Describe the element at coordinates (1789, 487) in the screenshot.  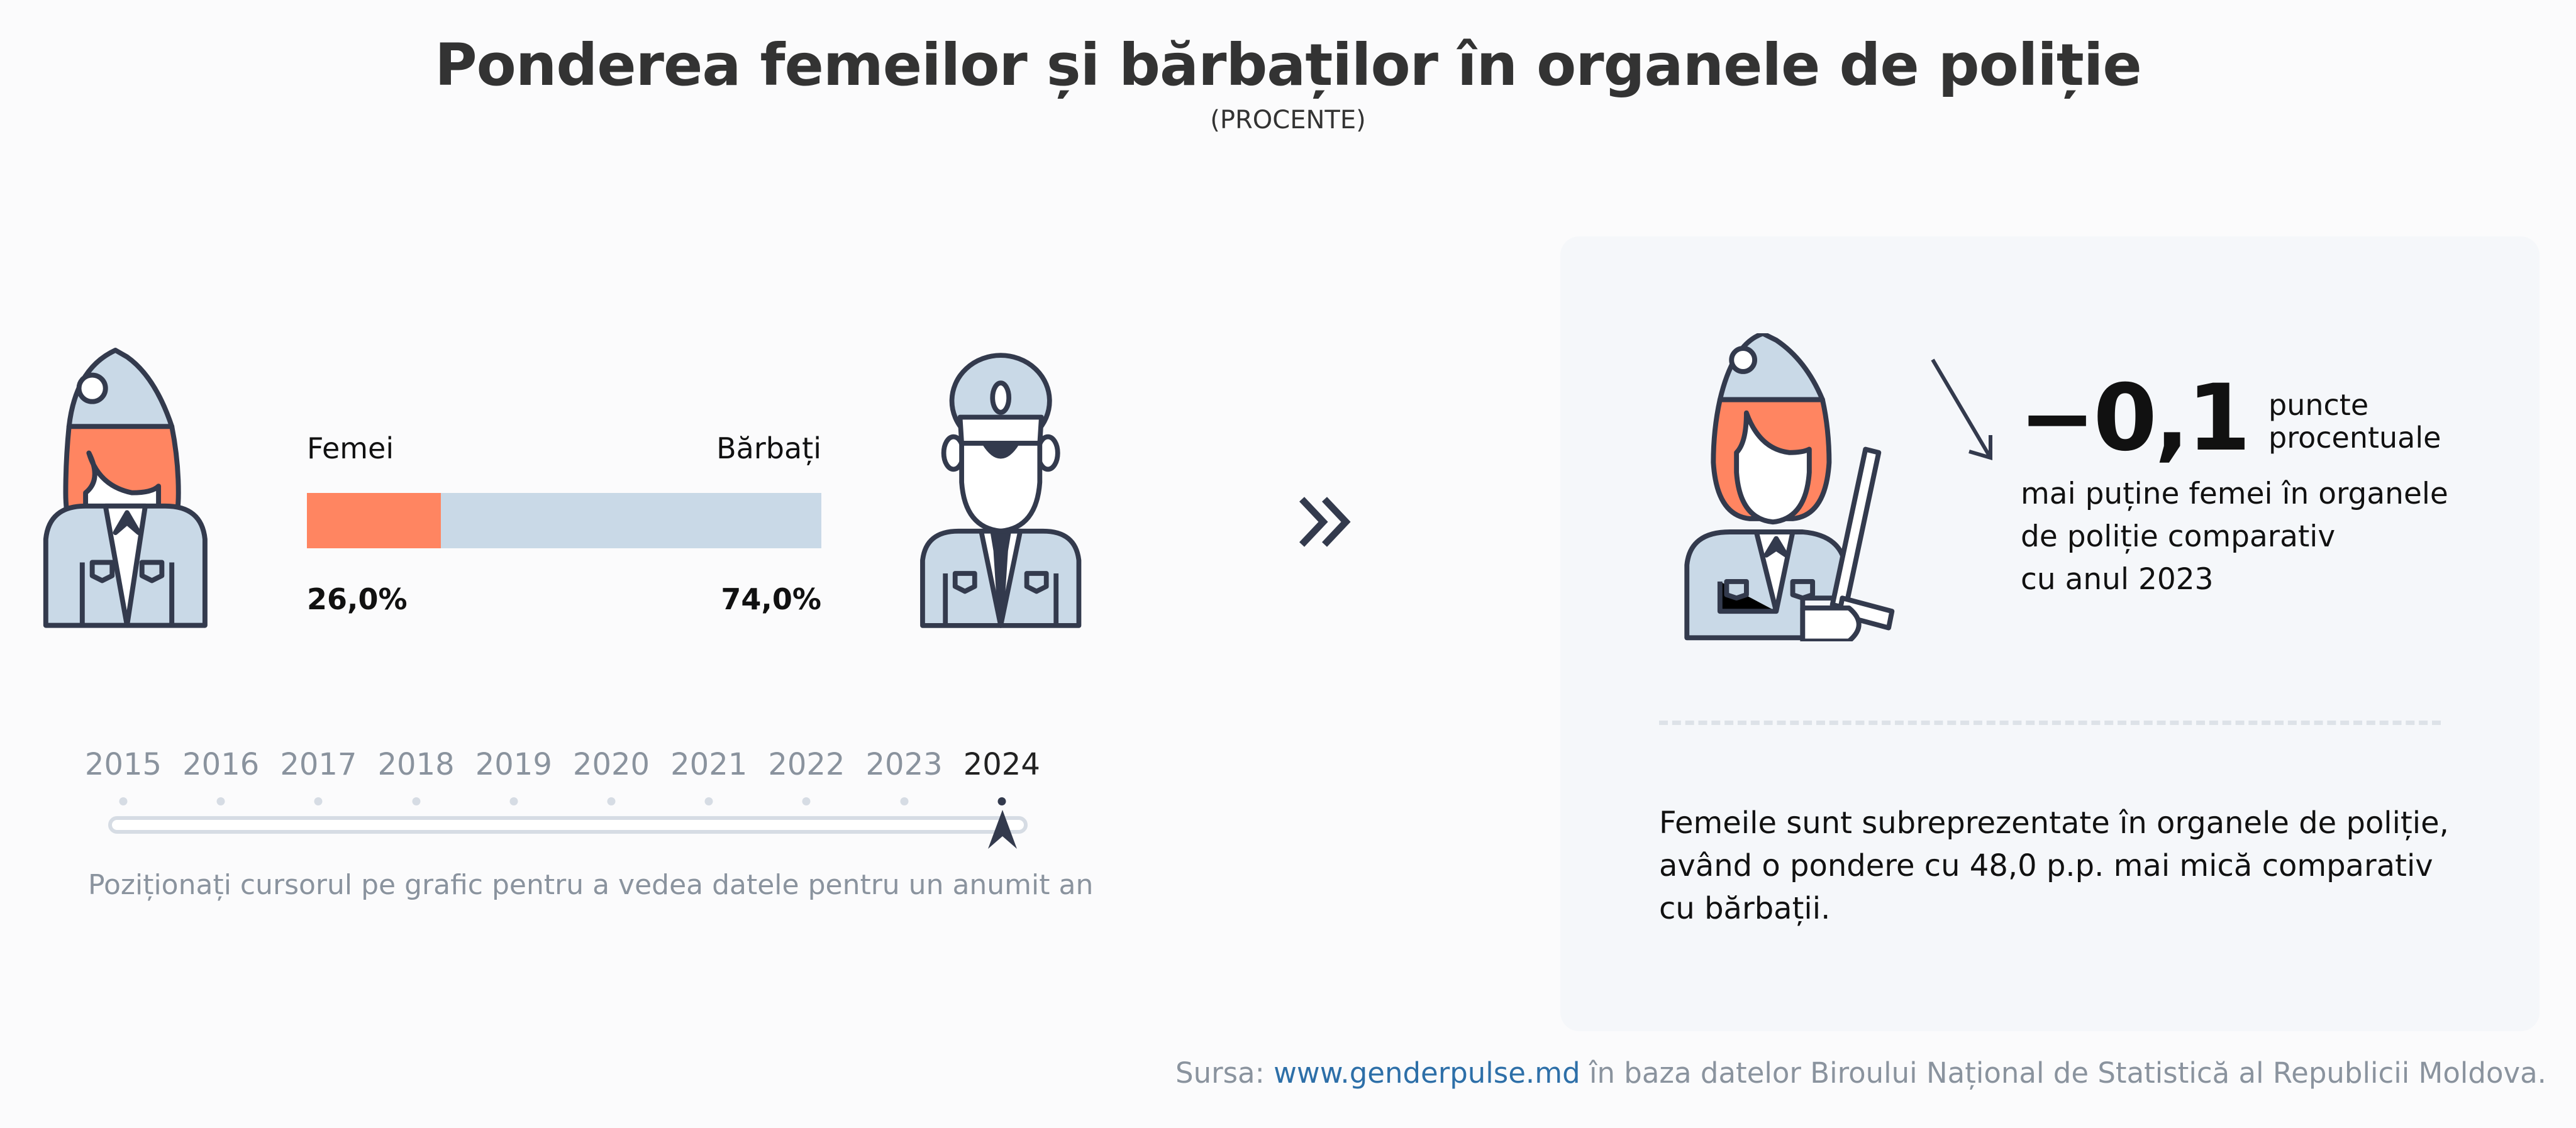
I see `policewoman-baton-icon` at that location.